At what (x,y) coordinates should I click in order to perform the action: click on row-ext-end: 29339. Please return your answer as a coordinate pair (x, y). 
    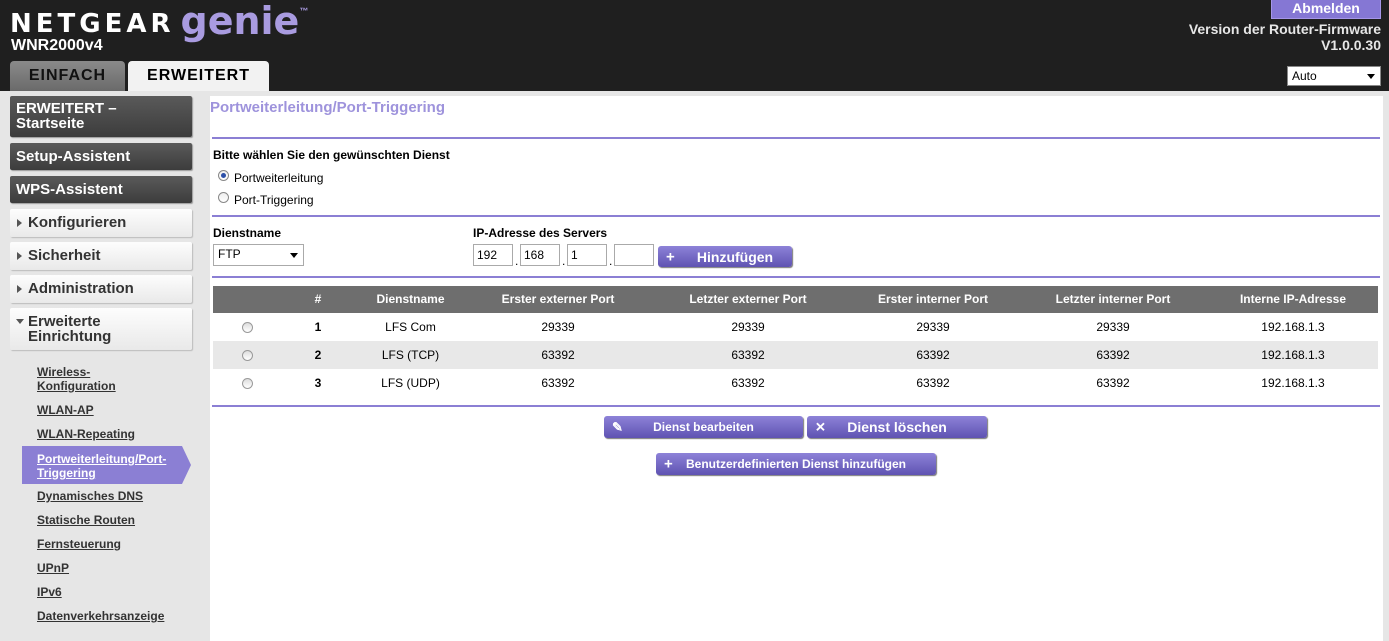
    Looking at the image, I should click on (748, 327).